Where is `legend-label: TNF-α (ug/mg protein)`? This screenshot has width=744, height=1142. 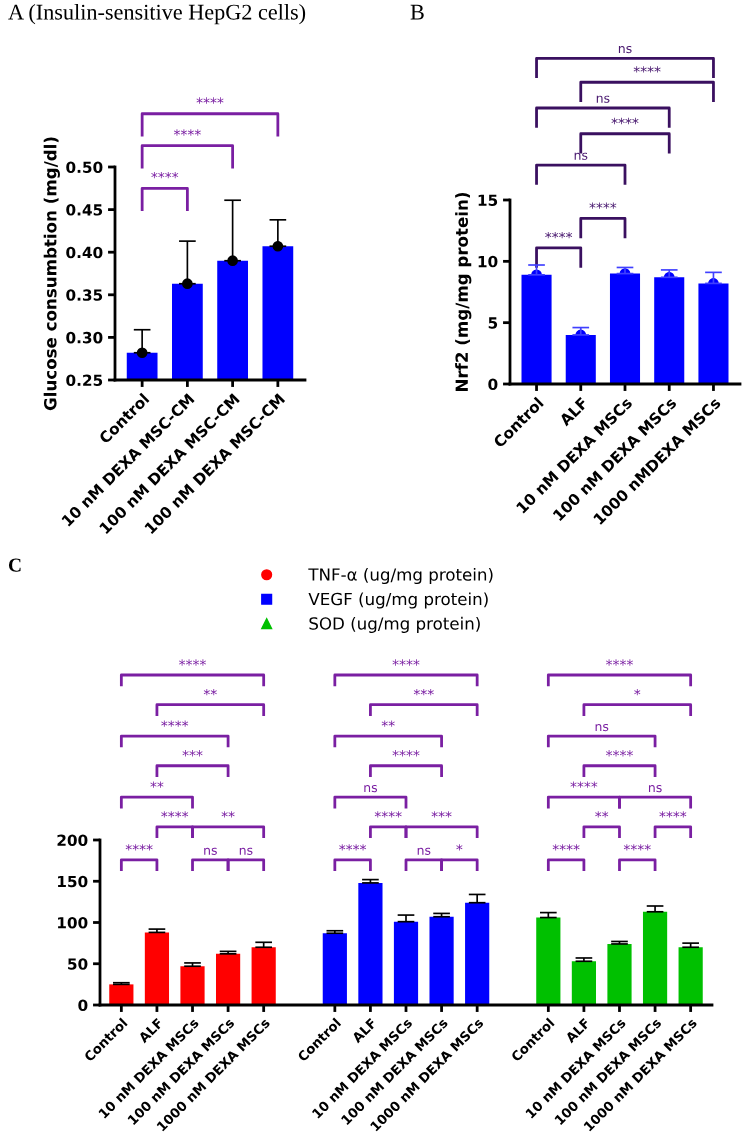
legend-label: TNF-α (ug/mg protein) is located at coordinates (400, 576).